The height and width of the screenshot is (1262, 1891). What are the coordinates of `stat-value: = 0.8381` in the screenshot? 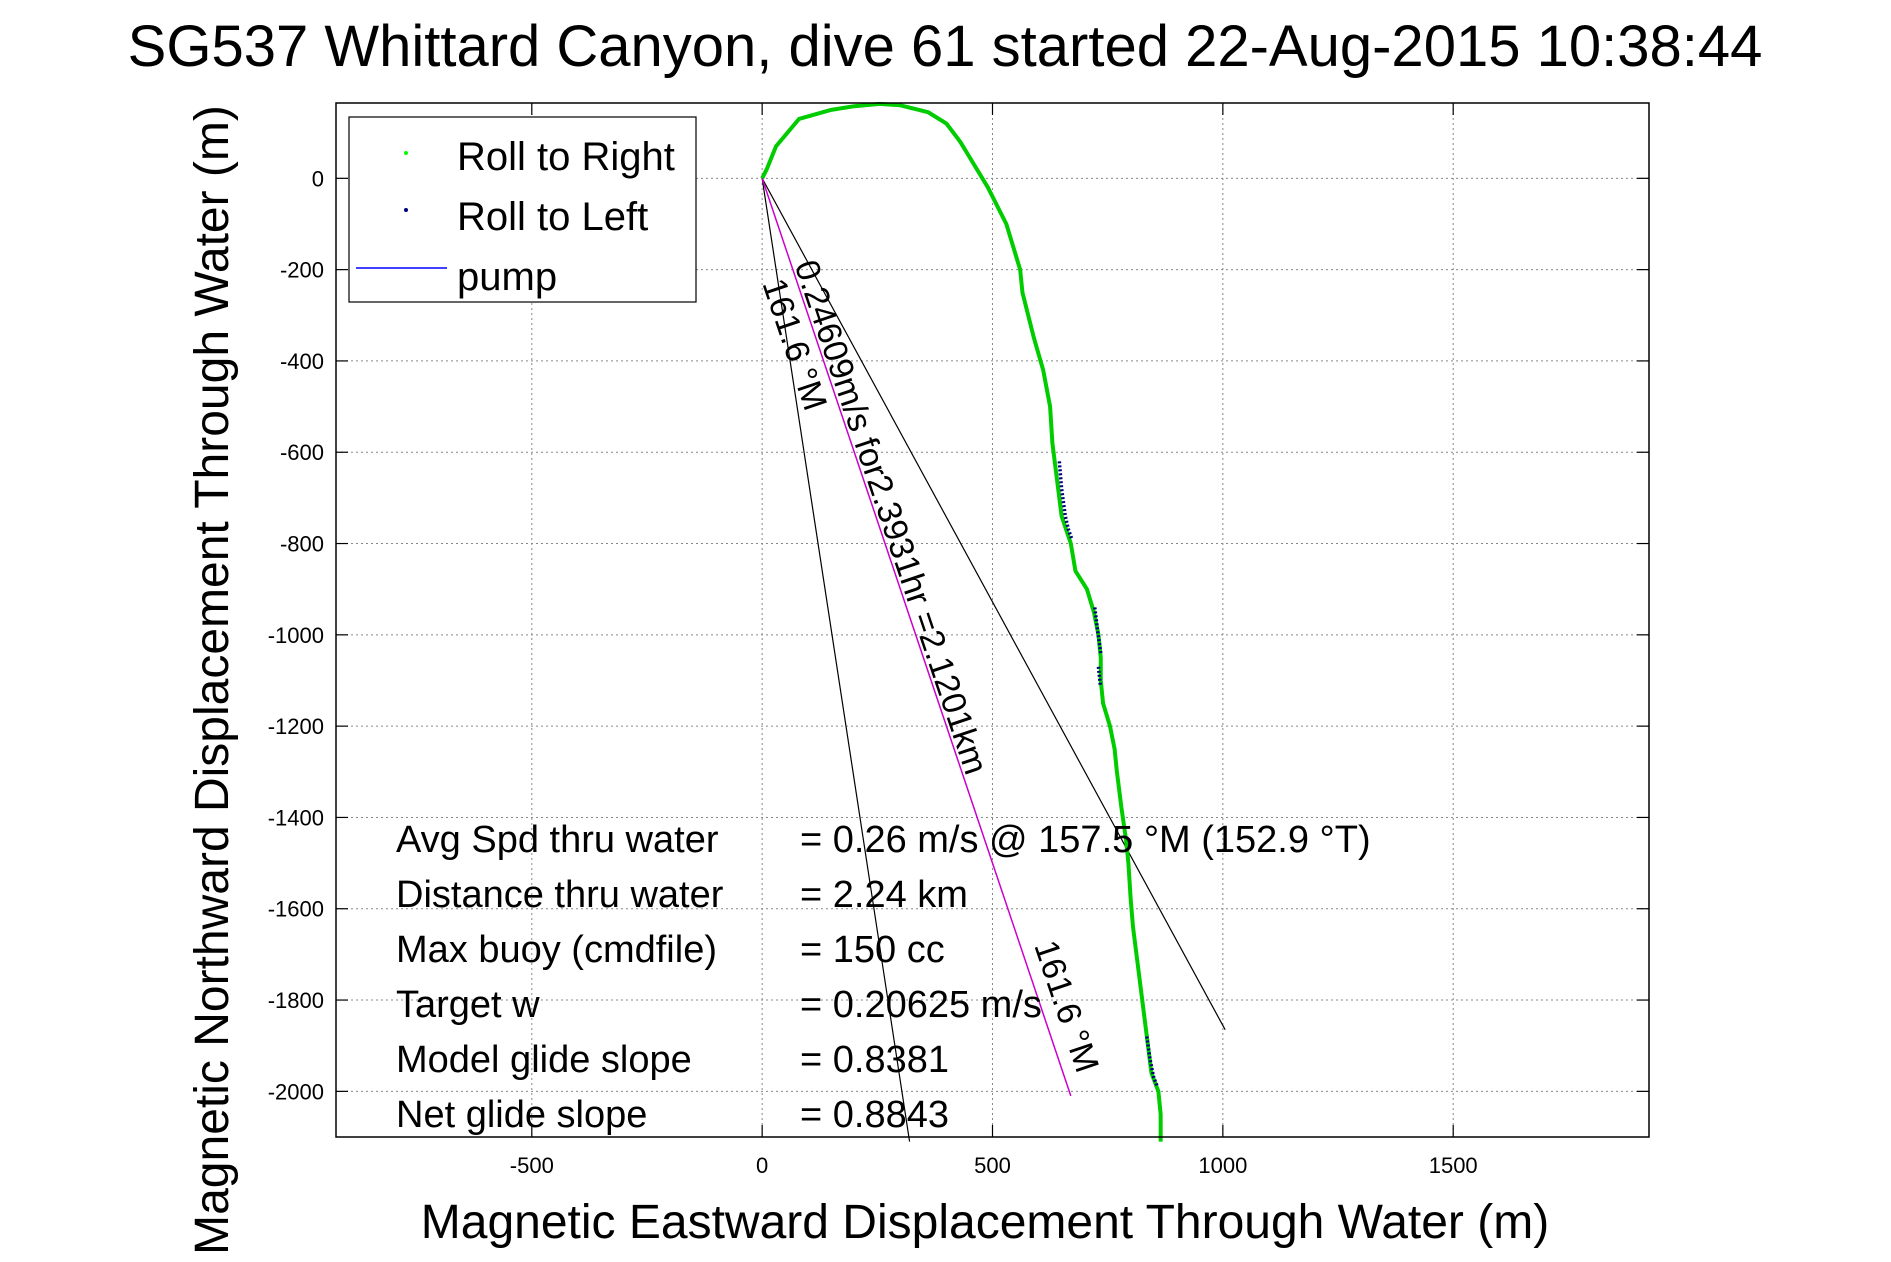 It's located at (874, 1060).